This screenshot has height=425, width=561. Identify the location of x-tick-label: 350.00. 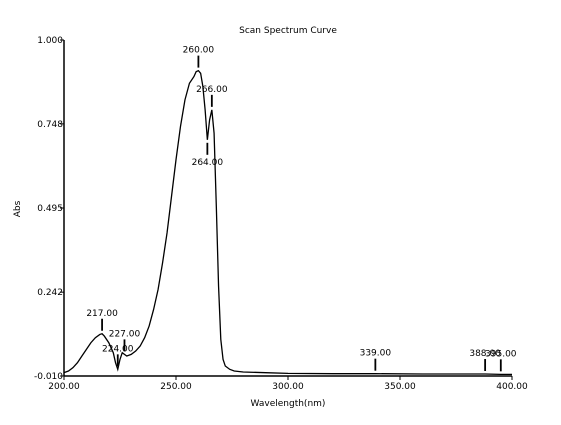
(400, 387).